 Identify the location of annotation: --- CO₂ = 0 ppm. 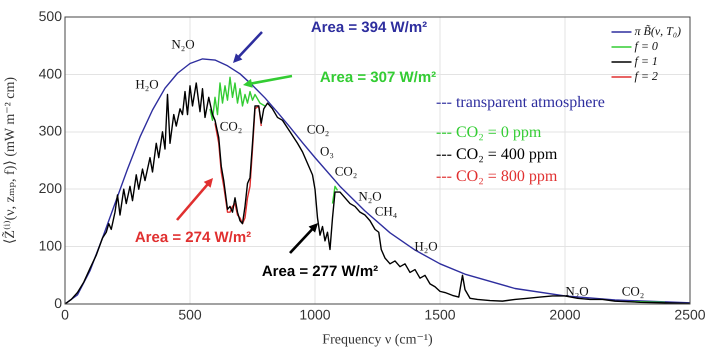
(489, 133).